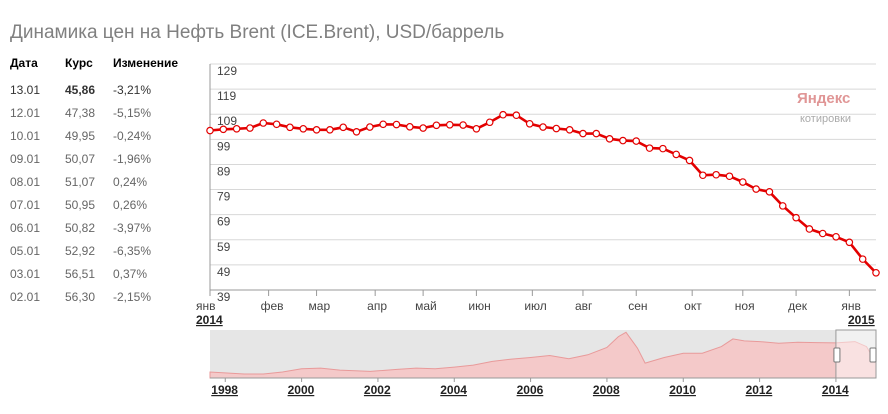 Image resolution: width=888 pixels, height=414 pixels. Describe the element at coordinates (146, 63) in the screenshot. I see `header-change: Изменение` at that location.